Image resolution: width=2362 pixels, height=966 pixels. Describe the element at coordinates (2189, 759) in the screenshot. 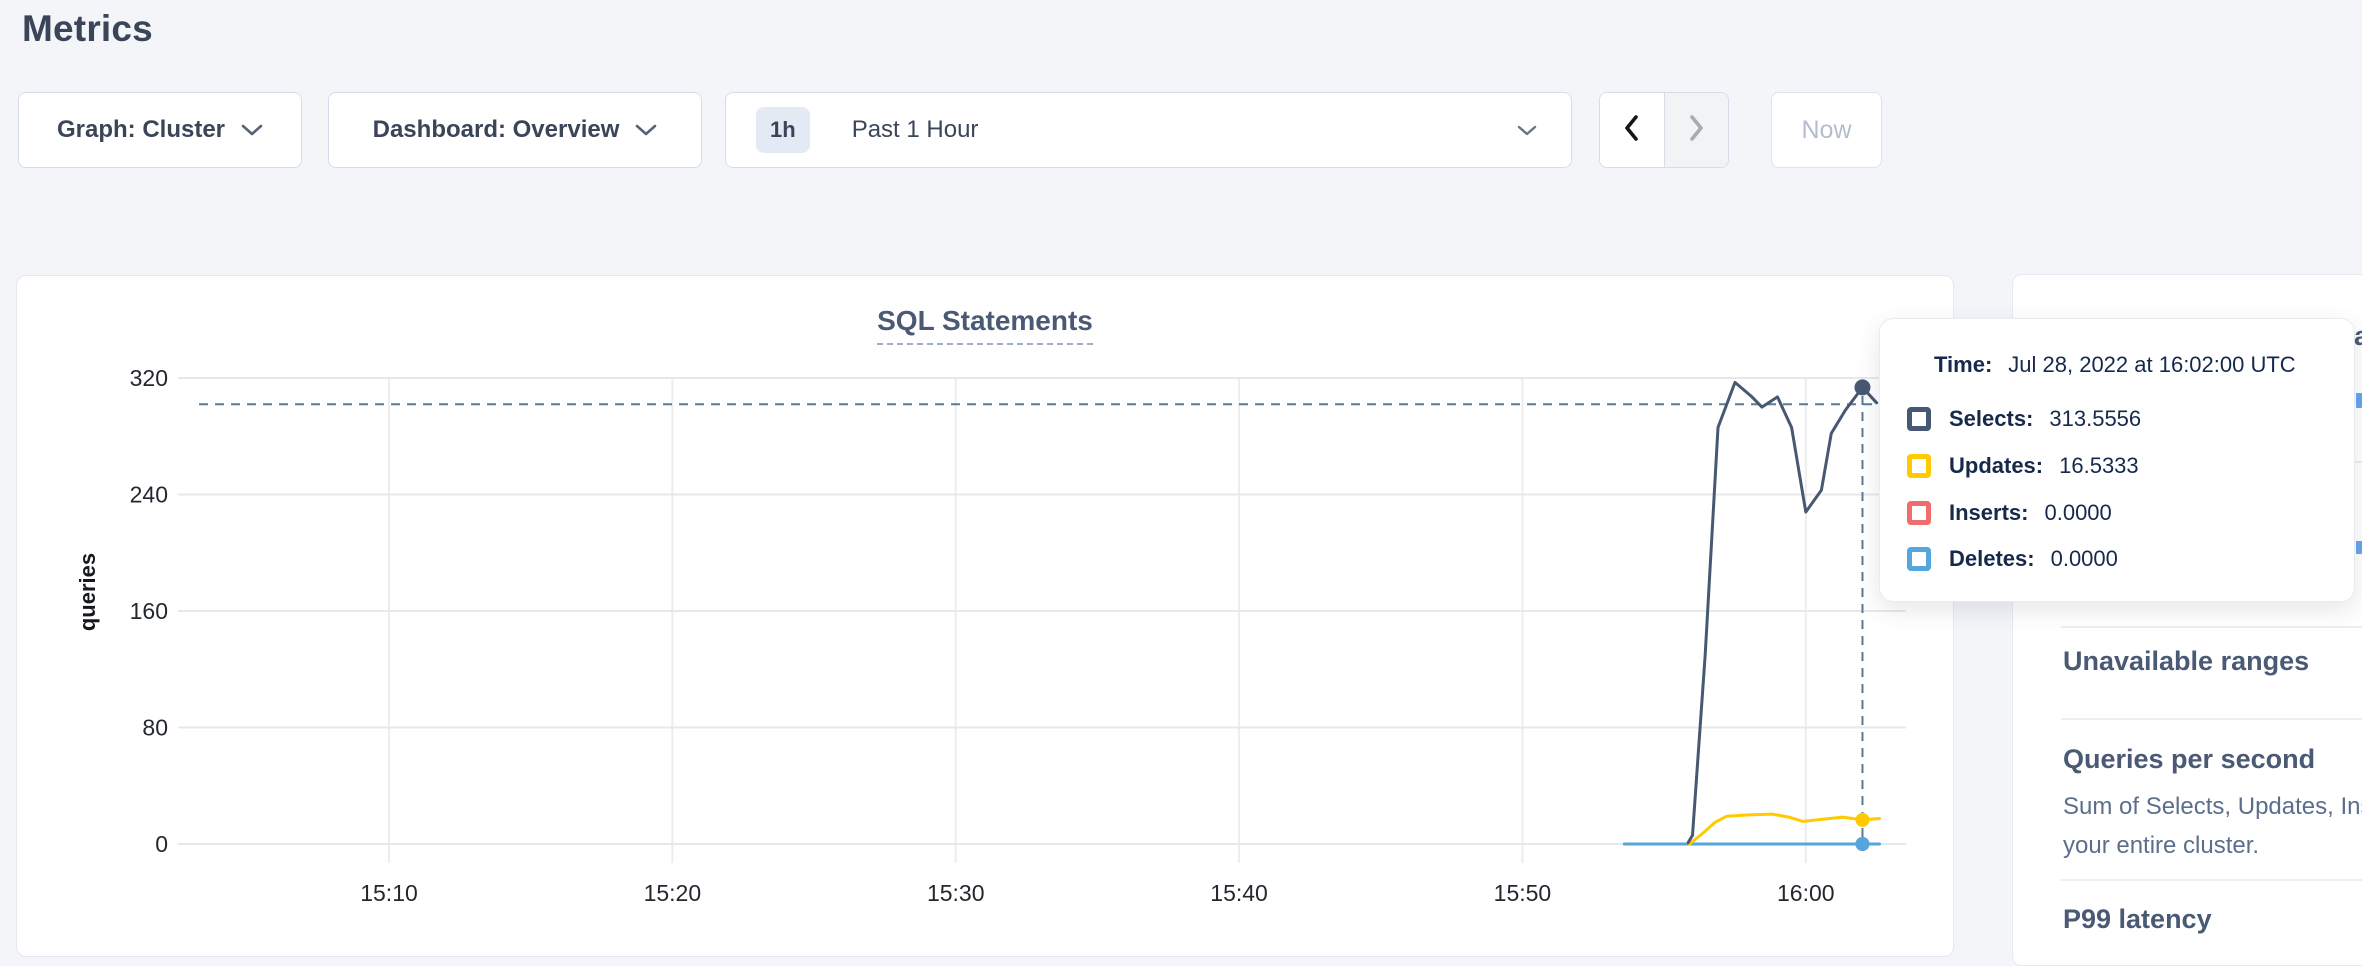

I see `sidebar-heading-queries-per-second: Queries per second` at that location.